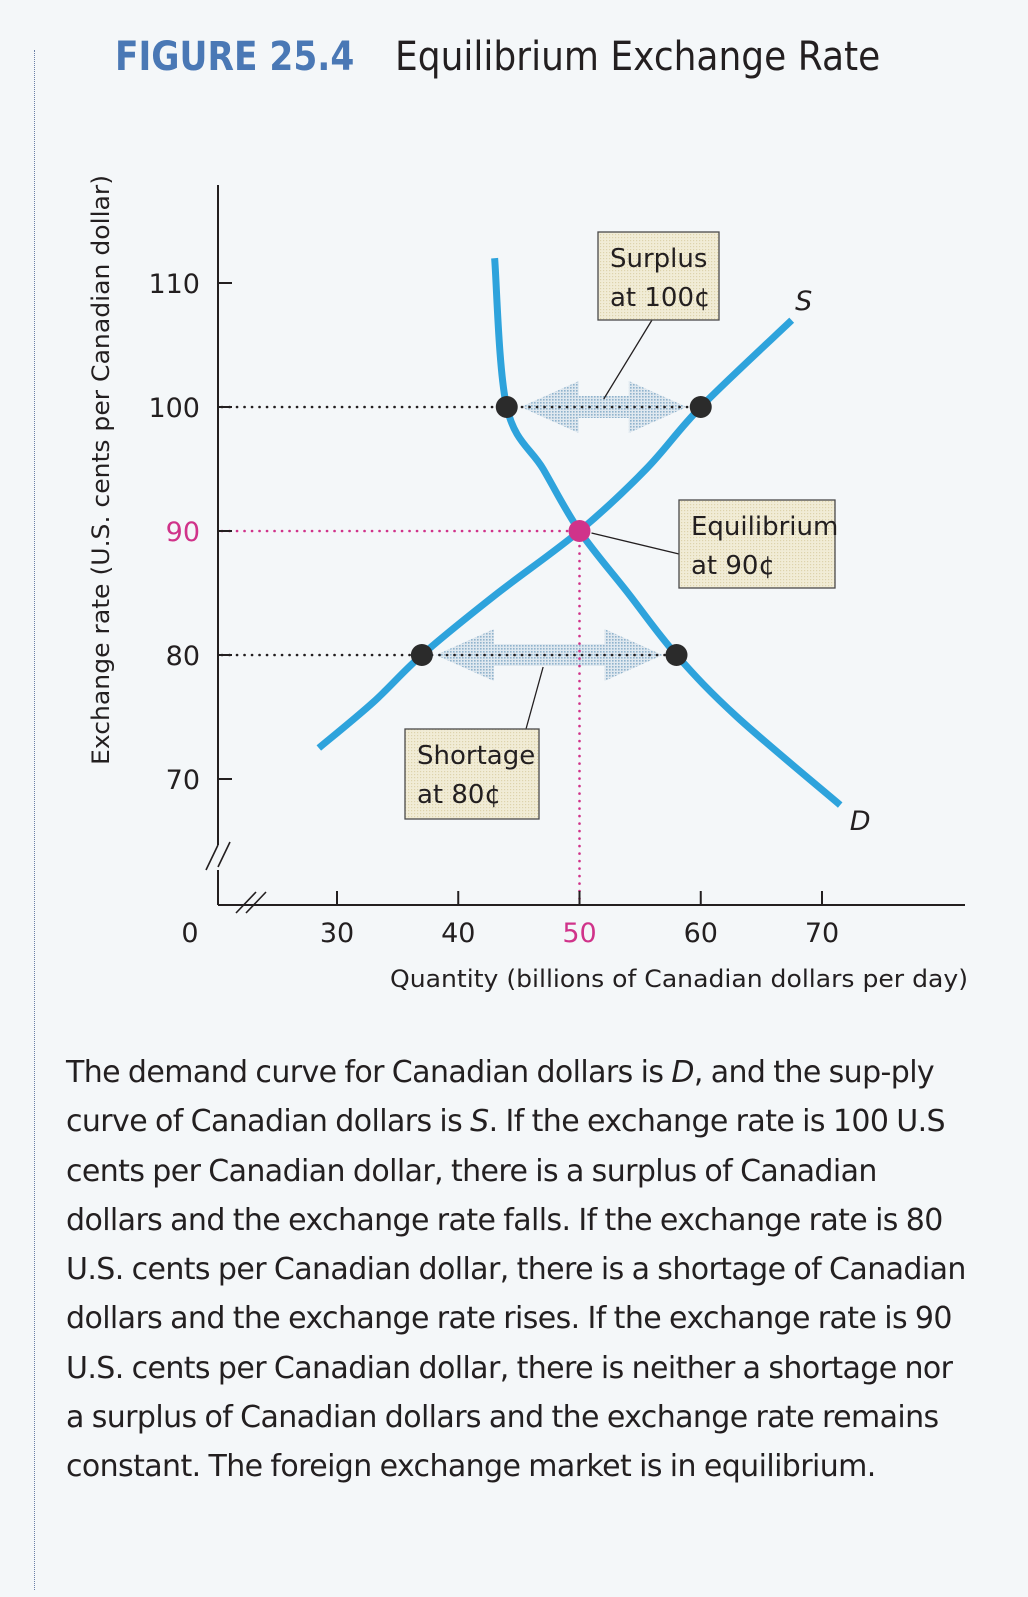 This screenshot has height=1597, width=1028. What do you see at coordinates (189, 933) in the screenshot?
I see `origin-label: 0` at bounding box center [189, 933].